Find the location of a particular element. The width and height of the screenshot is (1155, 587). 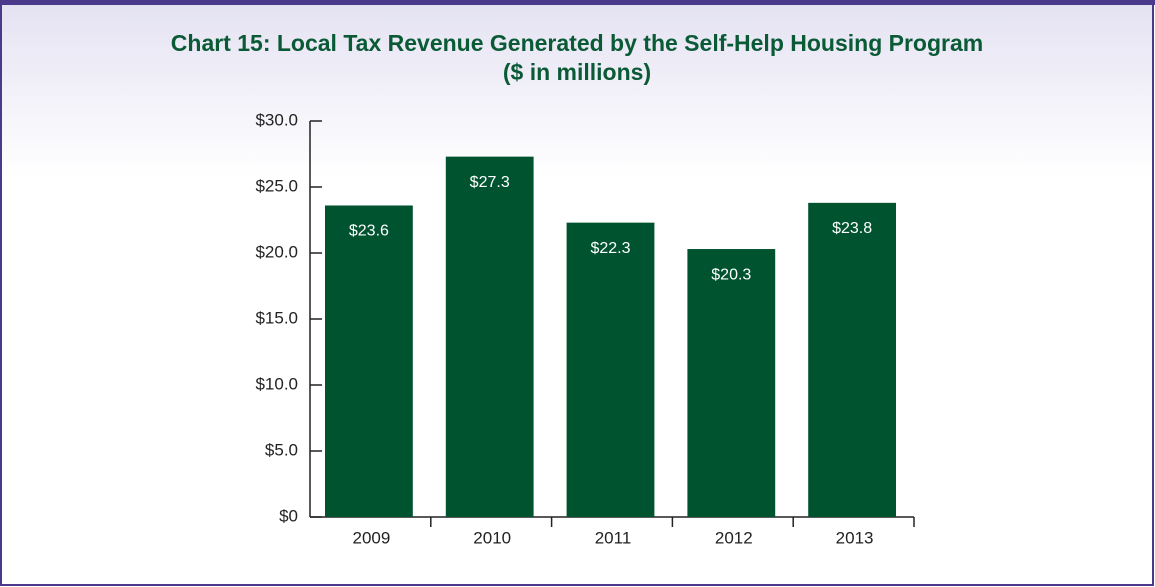

y-tick-label: $0 is located at coordinates (288, 515).